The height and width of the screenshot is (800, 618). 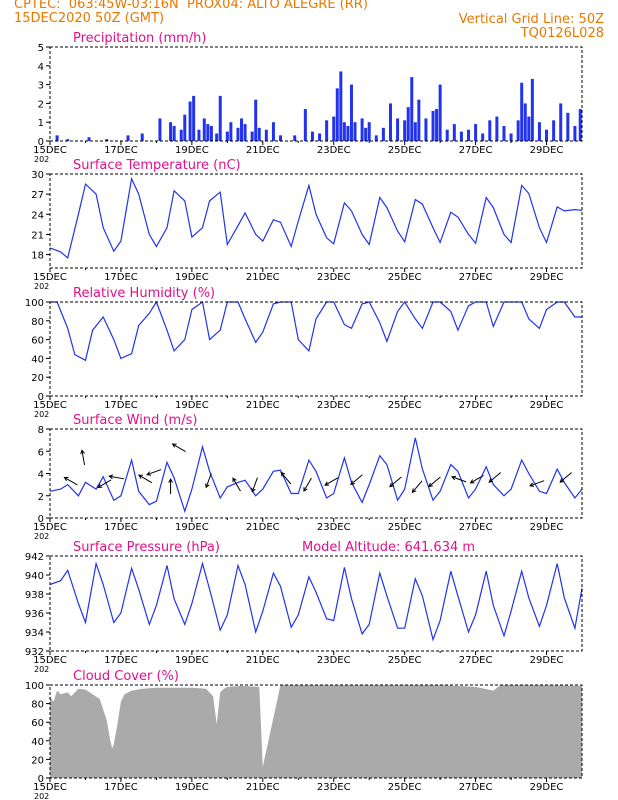 I want to click on header-datetime: 15DEC2020 50Z (GMT), so click(x=89, y=18).